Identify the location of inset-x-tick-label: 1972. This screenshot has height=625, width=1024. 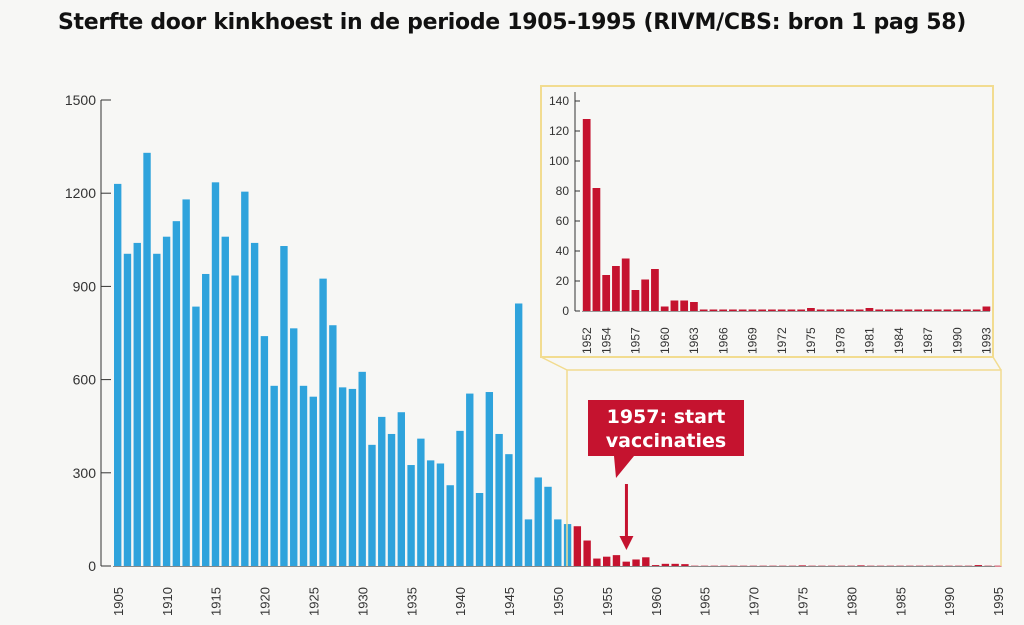
(782, 340).